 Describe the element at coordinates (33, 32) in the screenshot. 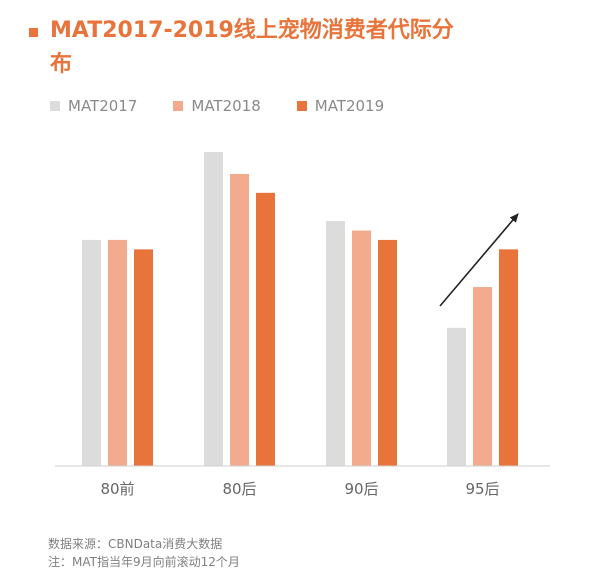

I see `title-marker` at that location.